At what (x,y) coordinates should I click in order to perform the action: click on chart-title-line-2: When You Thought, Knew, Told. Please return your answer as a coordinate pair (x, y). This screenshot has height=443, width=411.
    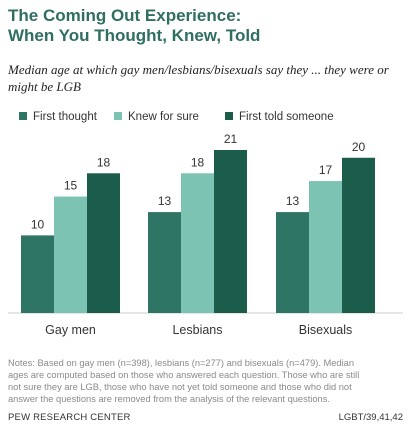
    Looking at the image, I should click on (134, 35).